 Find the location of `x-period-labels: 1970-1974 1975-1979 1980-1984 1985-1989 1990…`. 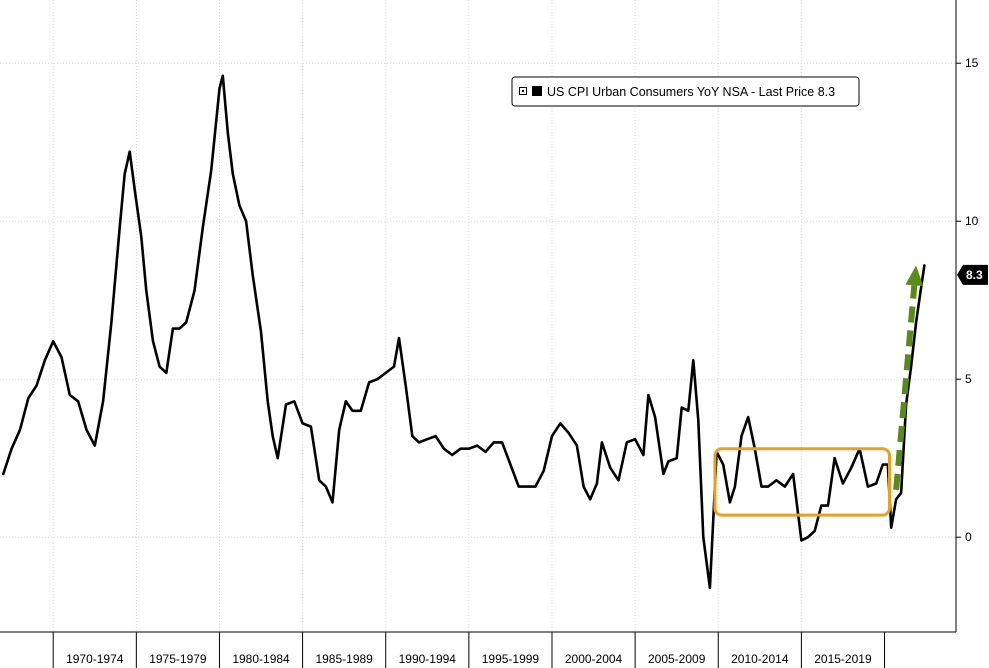

x-period-labels: 1970-1974 1975-1979 1980-1984 1985-1989 1990… is located at coordinates (469, 659).